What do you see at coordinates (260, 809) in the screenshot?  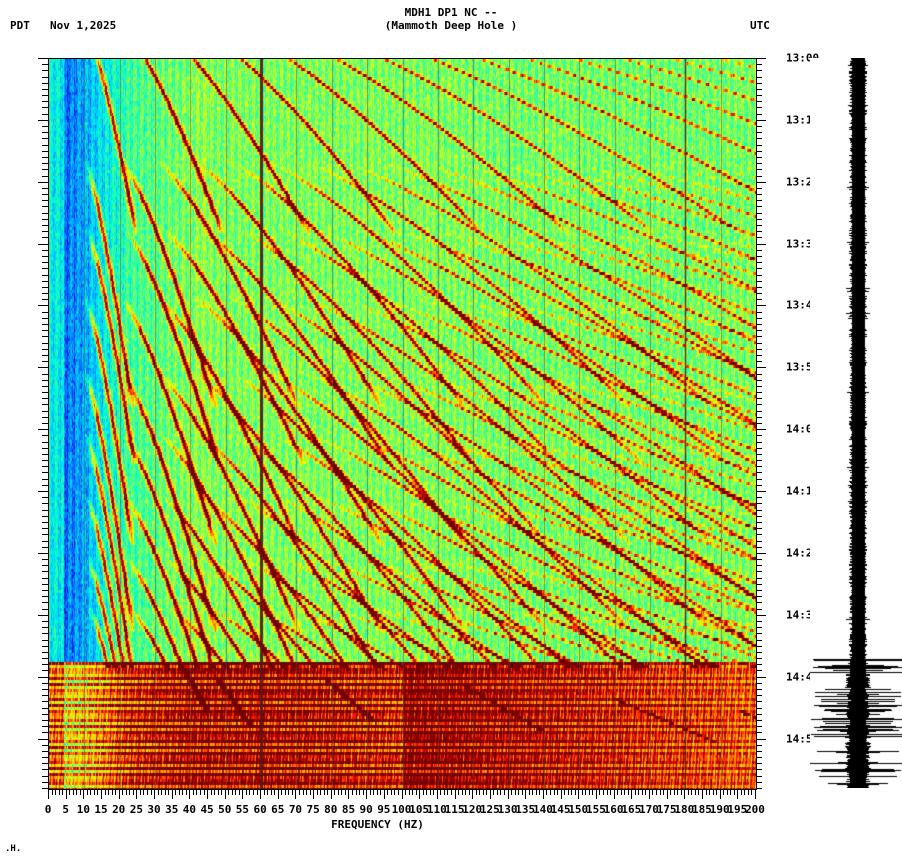 I see `frequency-label: 60` at bounding box center [260, 809].